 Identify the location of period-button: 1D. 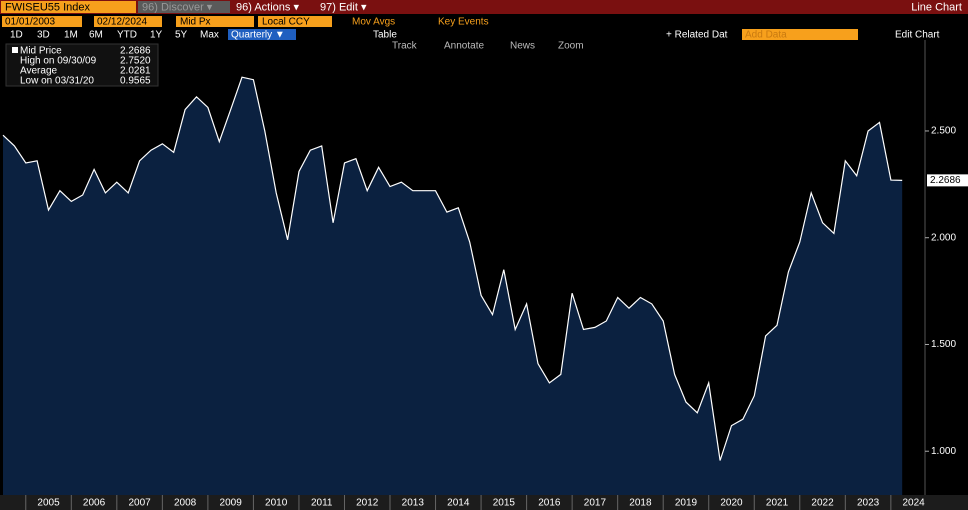
(16, 35).